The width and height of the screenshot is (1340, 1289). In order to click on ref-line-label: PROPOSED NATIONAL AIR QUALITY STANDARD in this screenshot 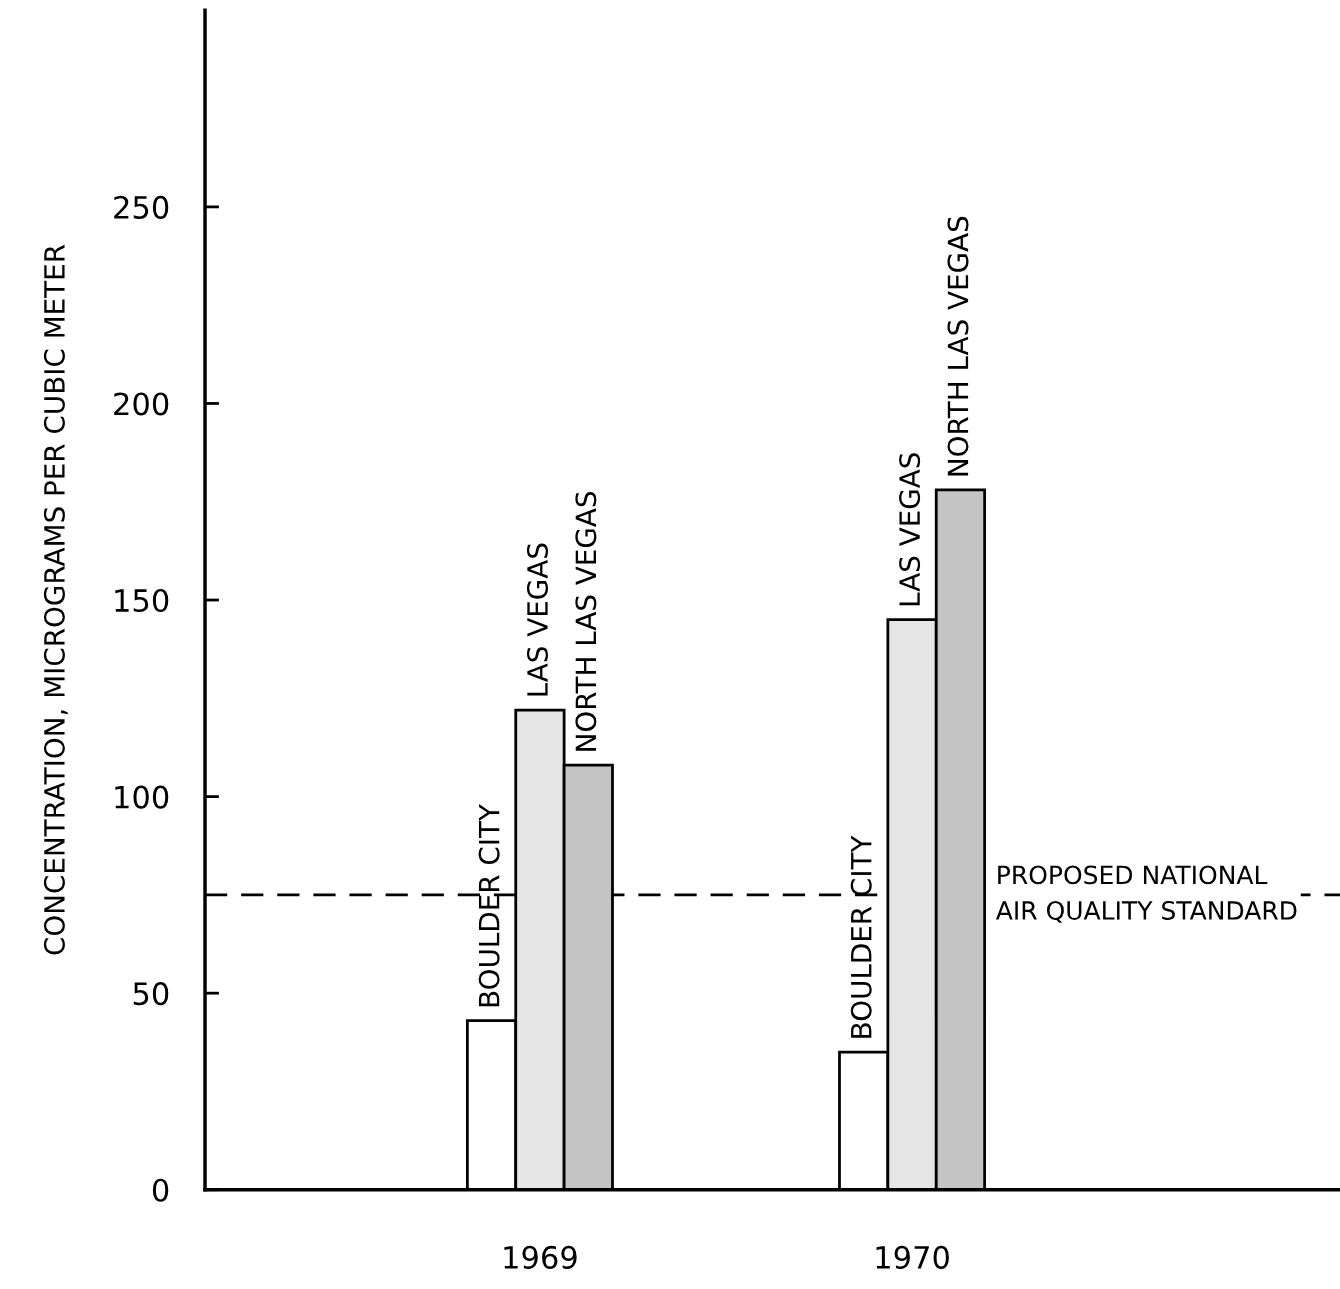, I will do `click(1146, 894)`.